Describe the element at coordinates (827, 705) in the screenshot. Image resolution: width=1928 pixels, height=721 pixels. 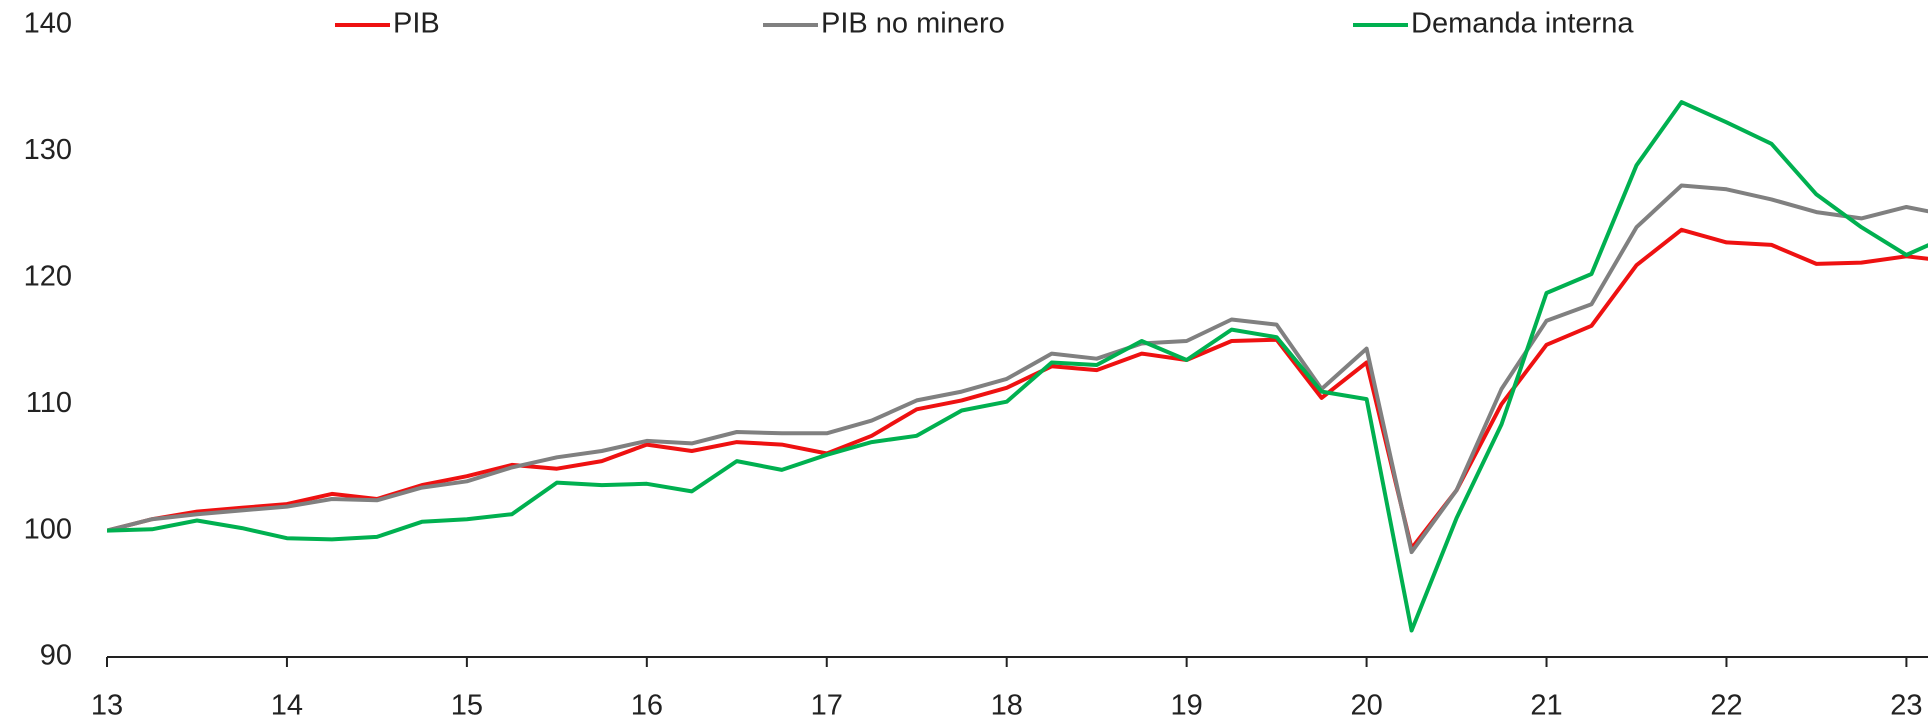
I see `x-tick-label: 17` at that location.